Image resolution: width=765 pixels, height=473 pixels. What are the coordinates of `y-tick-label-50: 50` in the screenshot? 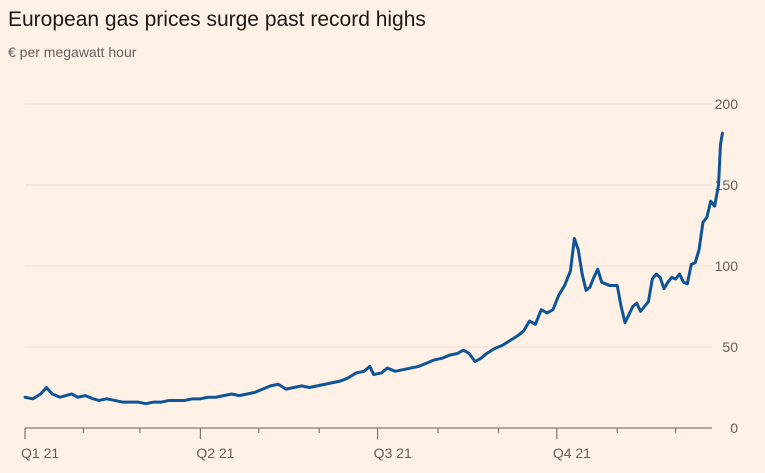 It's located at (730, 347).